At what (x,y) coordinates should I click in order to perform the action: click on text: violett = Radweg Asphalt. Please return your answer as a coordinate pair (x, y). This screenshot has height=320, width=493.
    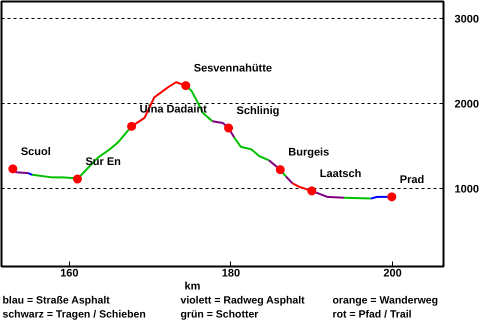
    Looking at the image, I should click on (243, 300).